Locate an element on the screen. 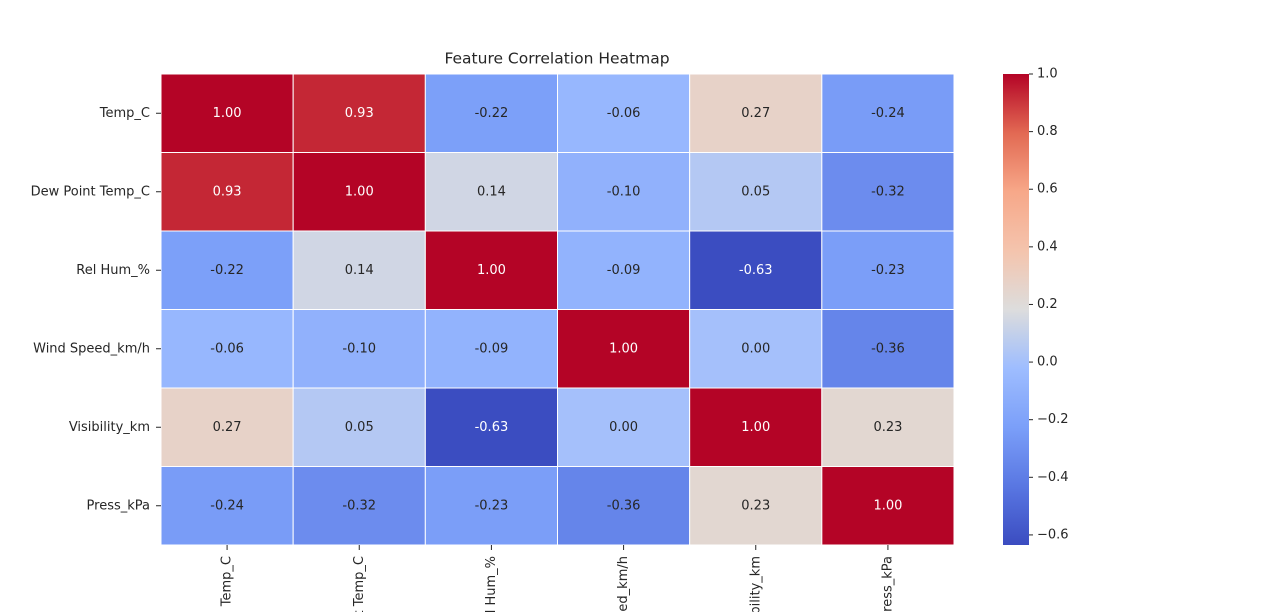 The width and height of the screenshot is (1280, 612). x-tick-label: Dew Point Temp_C is located at coordinates (359, 584).